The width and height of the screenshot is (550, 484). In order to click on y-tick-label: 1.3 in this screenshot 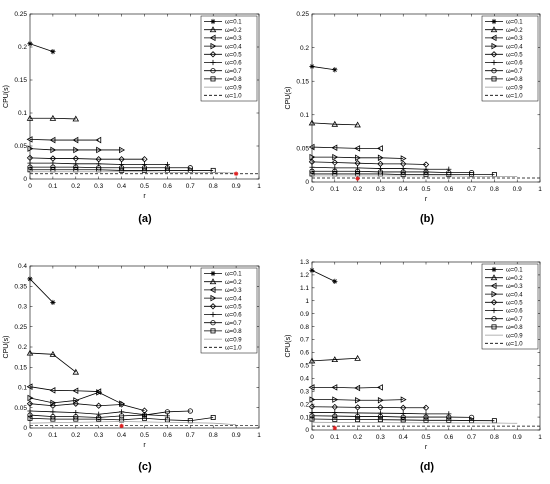, I will do `click(304, 262)`.